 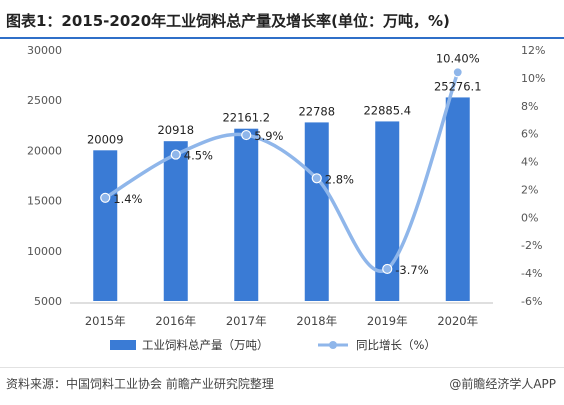 What do you see at coordinates (105, 321) in the screenshot?
I see `x-tick-label: 2015年` at bounding box center [105, 321].